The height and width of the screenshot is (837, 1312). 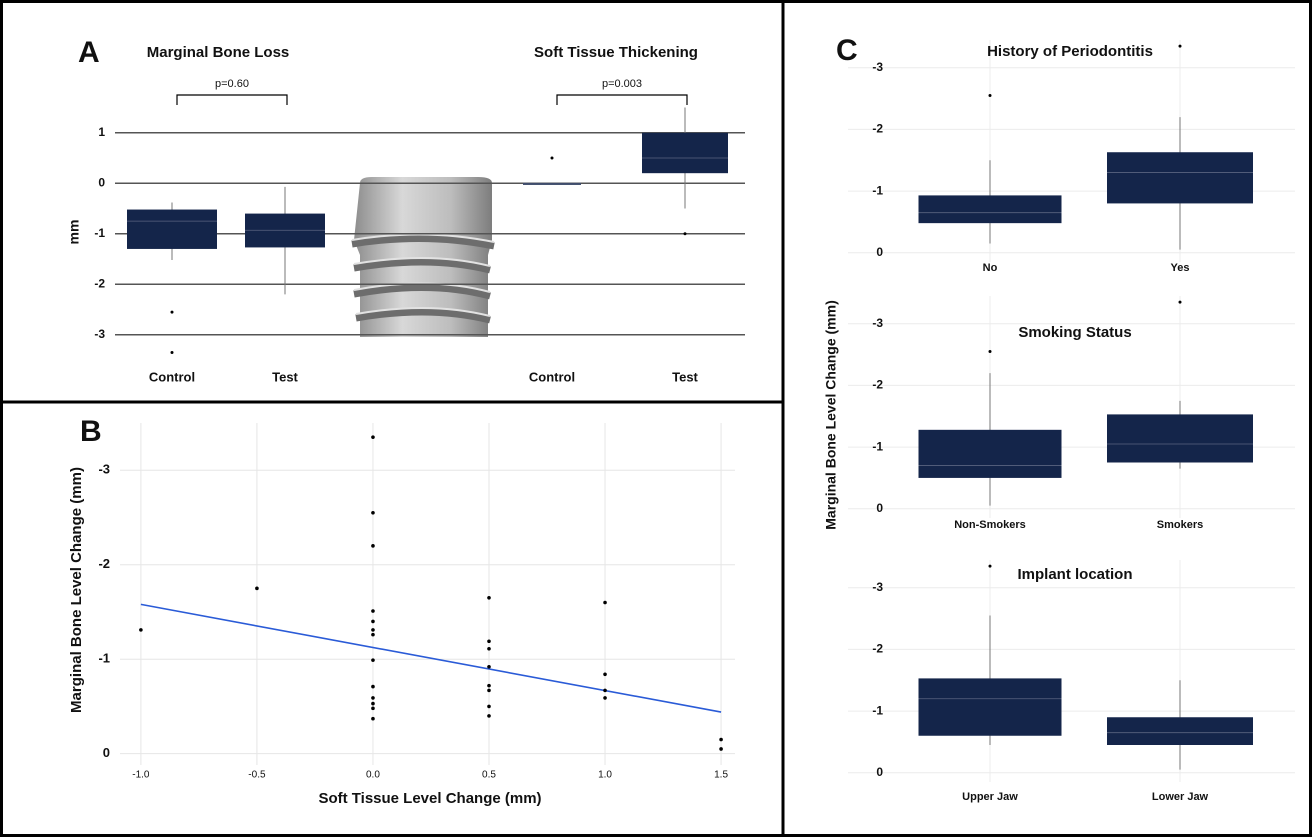 What do you see at coordinates (74, 232) in the screenshot?
I see `y-axis-label: mm` at bounding box center [74, 232].